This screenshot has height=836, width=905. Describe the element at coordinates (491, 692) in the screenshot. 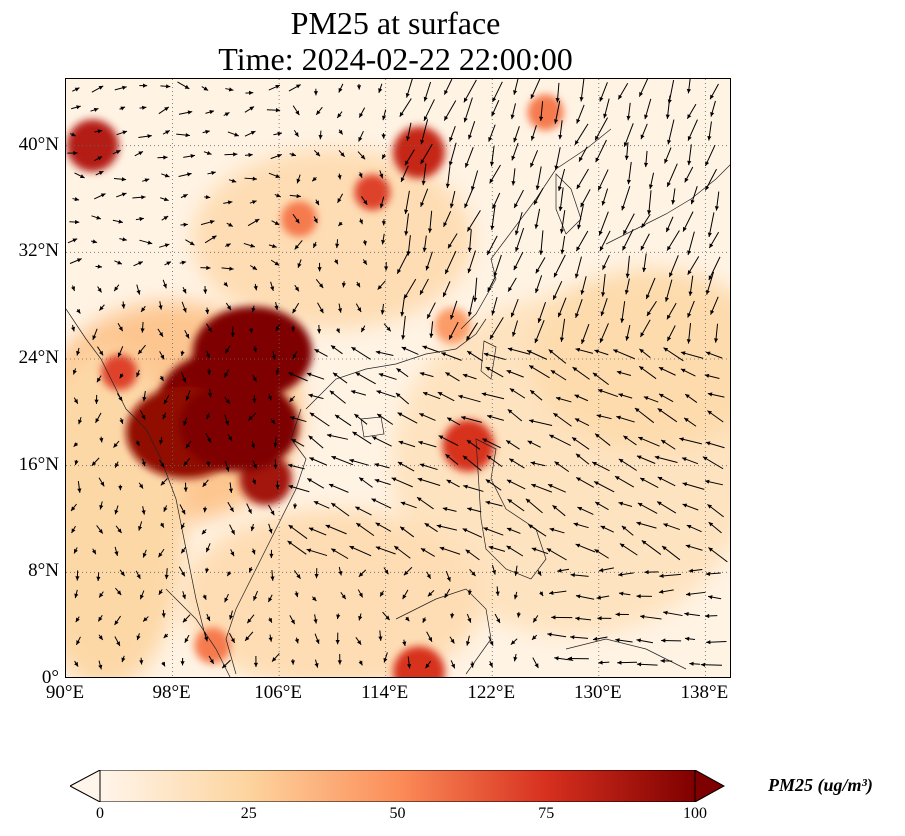

I see `lon-tick-122: 122°E` at that location.